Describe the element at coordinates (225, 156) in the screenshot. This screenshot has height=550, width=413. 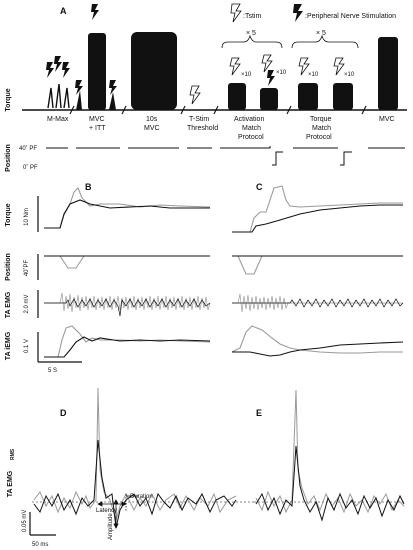
I see `position-trace-a` at that location.